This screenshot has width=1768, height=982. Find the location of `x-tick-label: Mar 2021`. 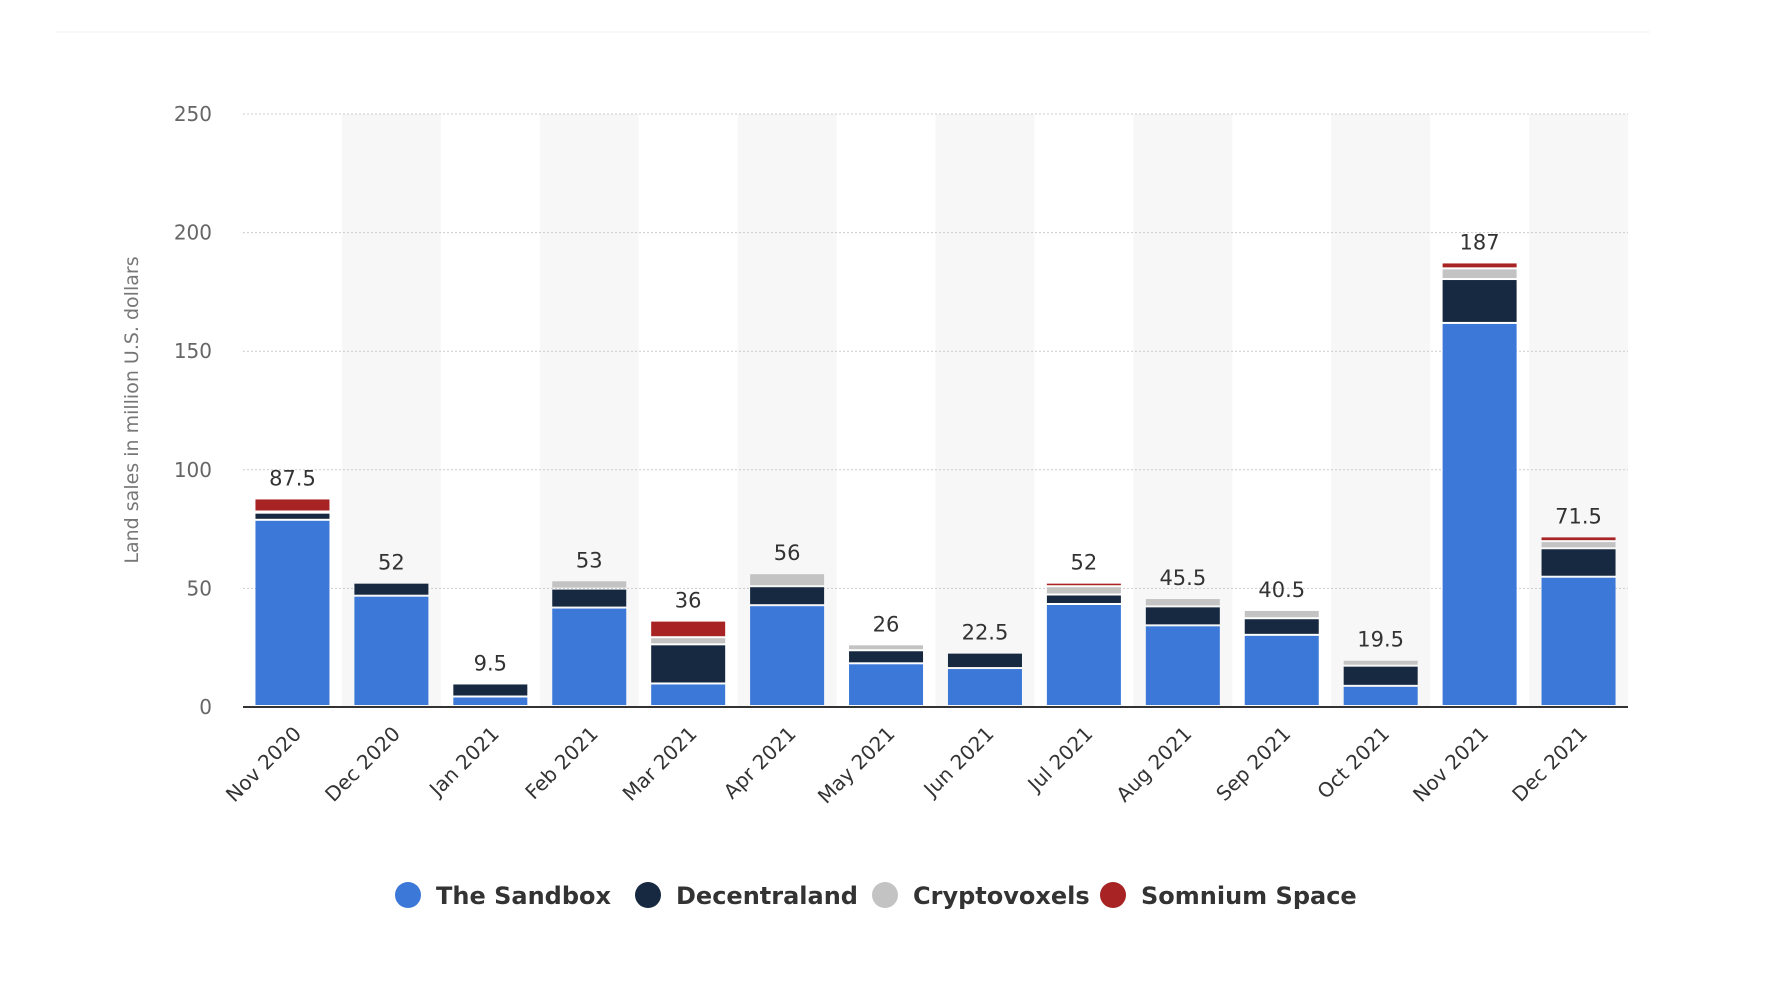

x-tick-label: Mar 2021 is located at coordinates (660, 764).